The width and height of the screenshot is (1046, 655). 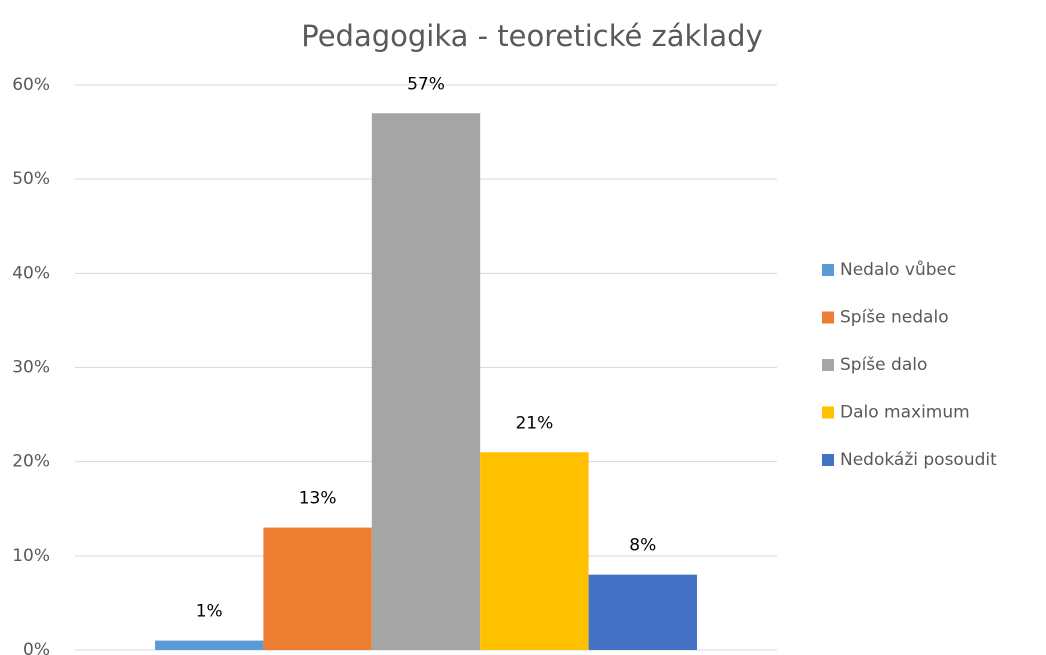 I want to click on legend-label: Spíše nedalo, so click(x=894, y=318).